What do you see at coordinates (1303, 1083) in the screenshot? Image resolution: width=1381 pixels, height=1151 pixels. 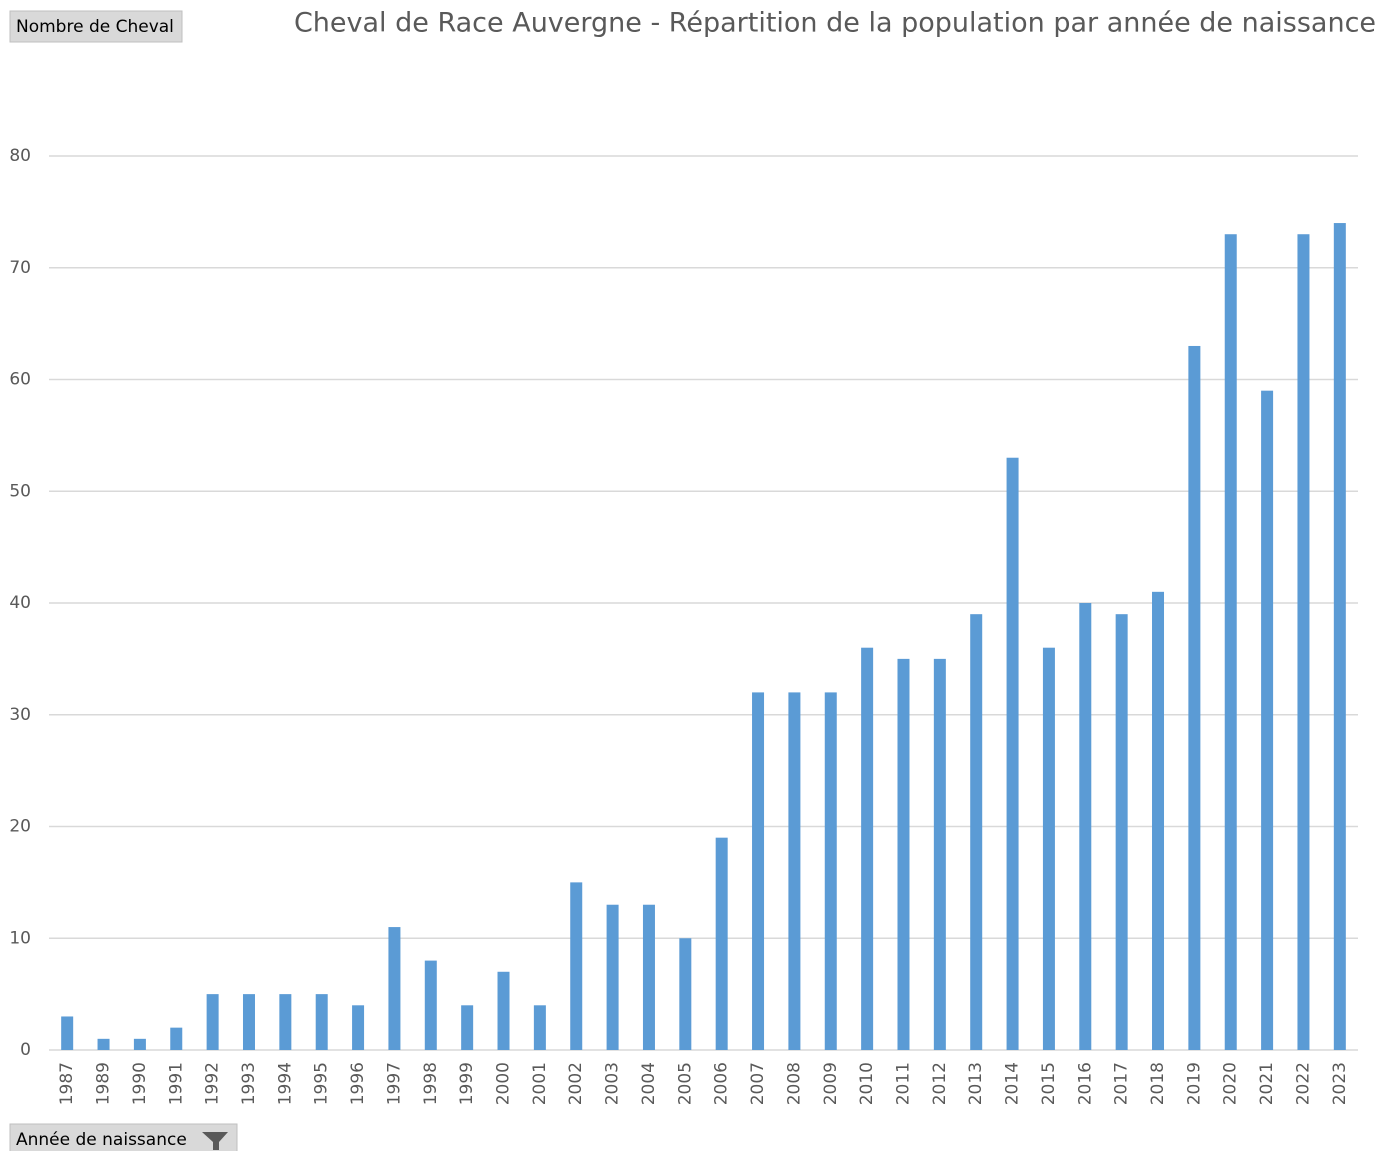 I see `x-tick-label: 2022` at bounding box center [1303, 1083].